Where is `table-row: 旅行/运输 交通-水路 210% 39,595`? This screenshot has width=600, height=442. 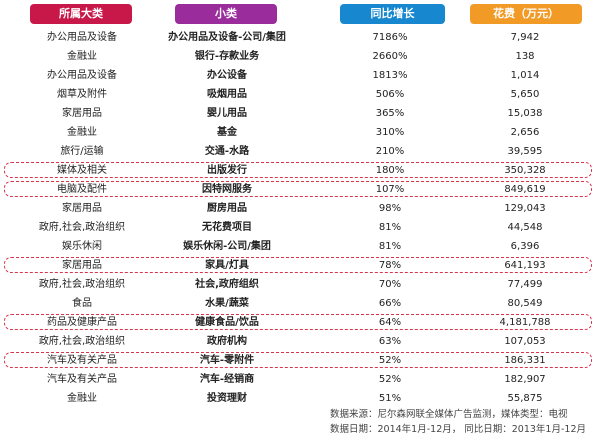 table-row: 旅行/运输 交通-水路 210% 39,595 is located at coordinates (300, 151).